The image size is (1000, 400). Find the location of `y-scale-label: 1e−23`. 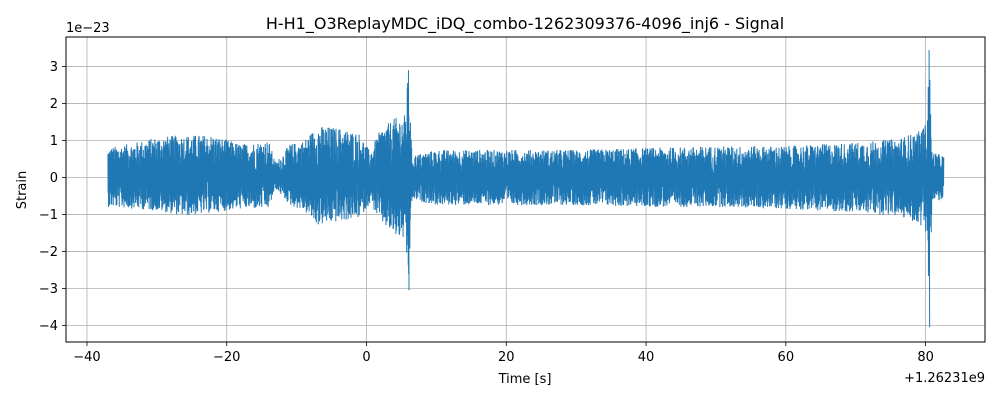

y-scale-label: 1e−23 is located at coordinates (88, 28).